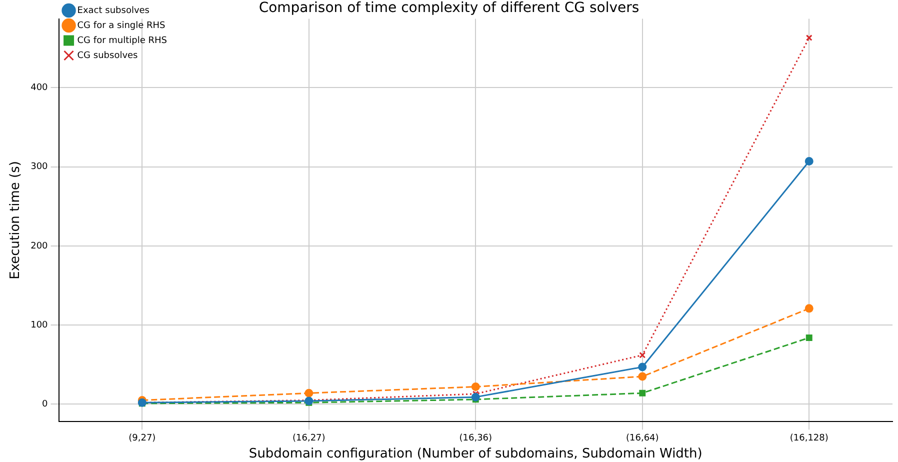  What do you see at coordinates (39, 87) in the screenshot?
I see `y-tick-label: 400` at bounding box center [39, 87].